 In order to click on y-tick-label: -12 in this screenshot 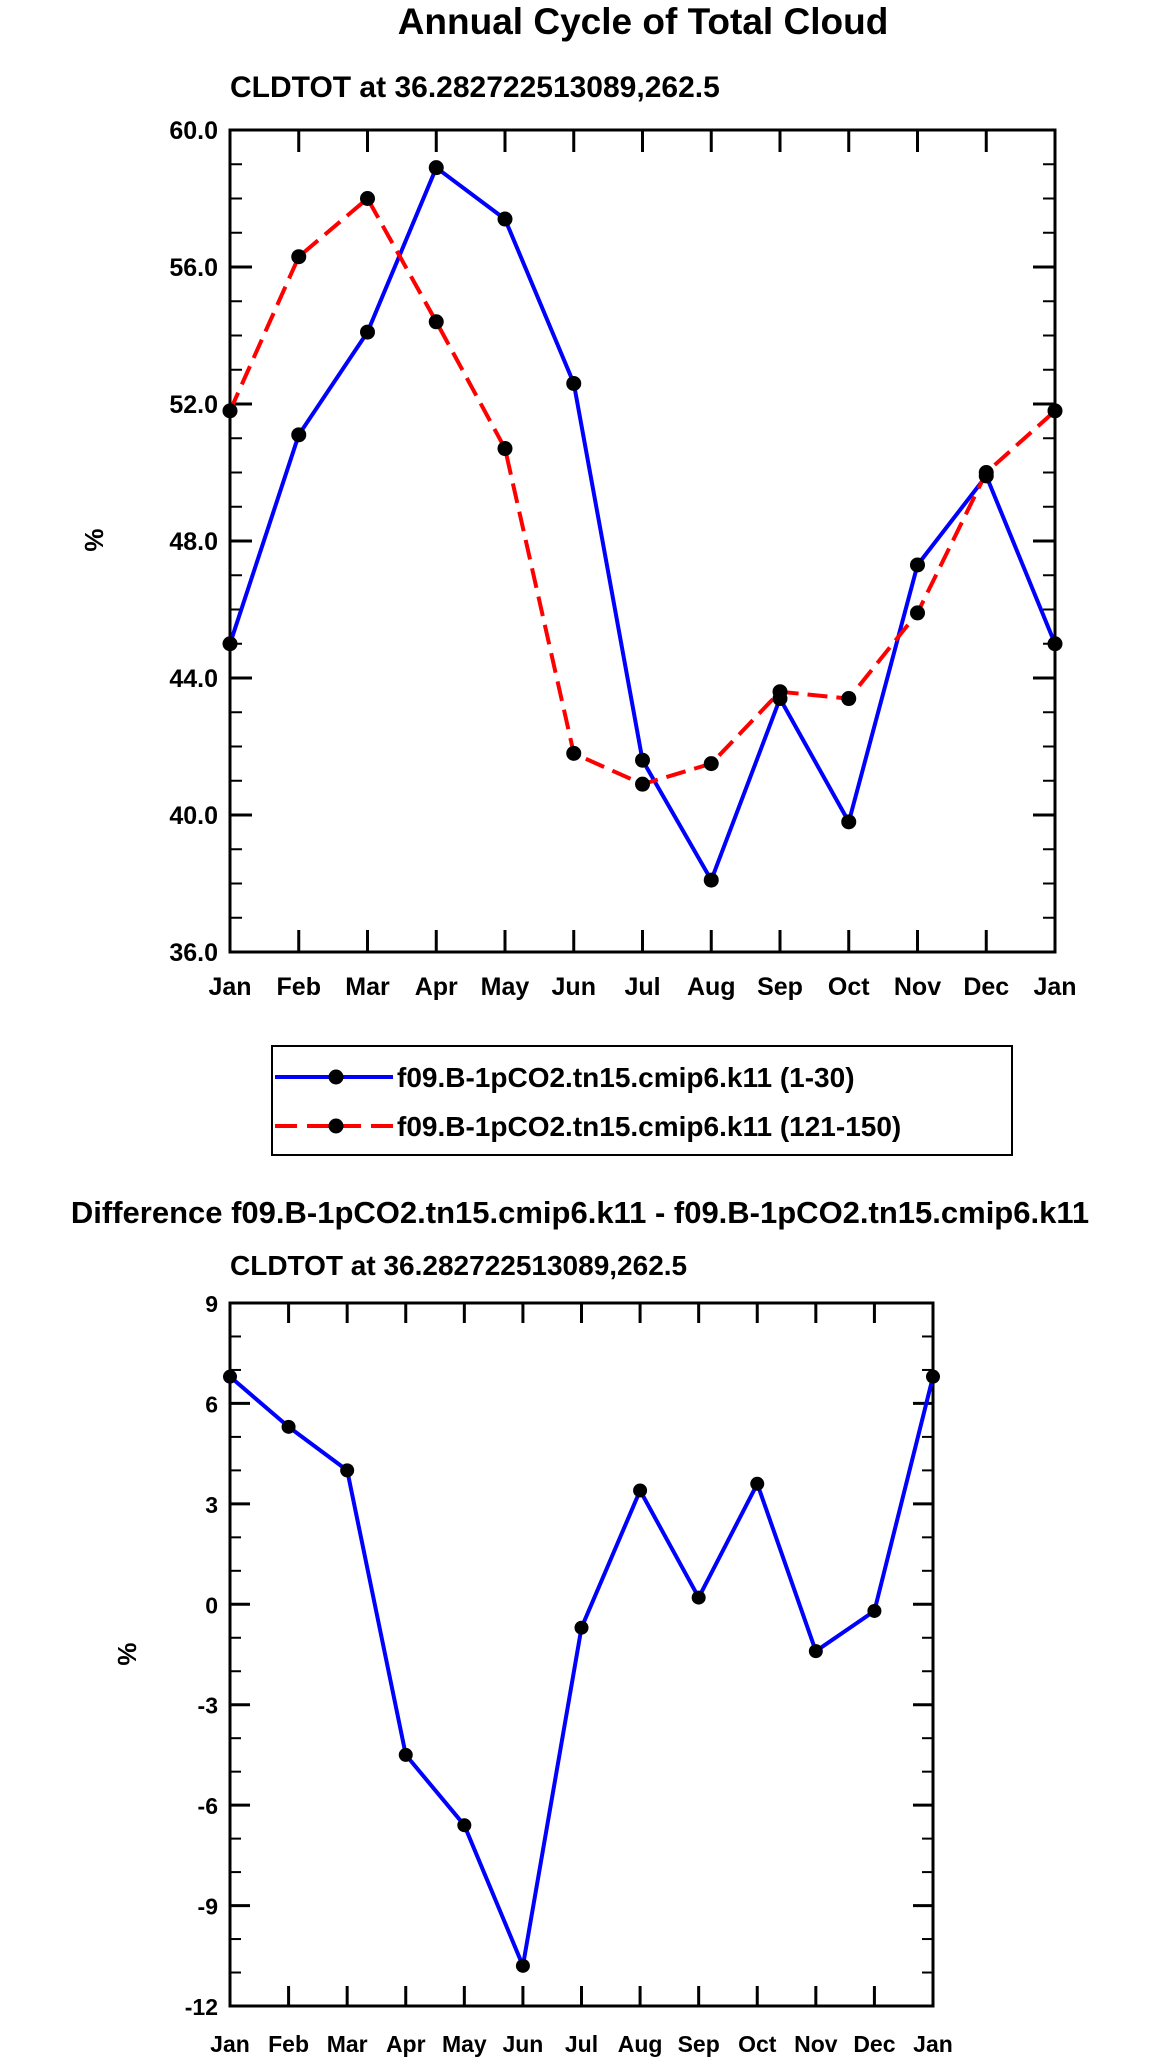, I will do `click(201, 2007)`.